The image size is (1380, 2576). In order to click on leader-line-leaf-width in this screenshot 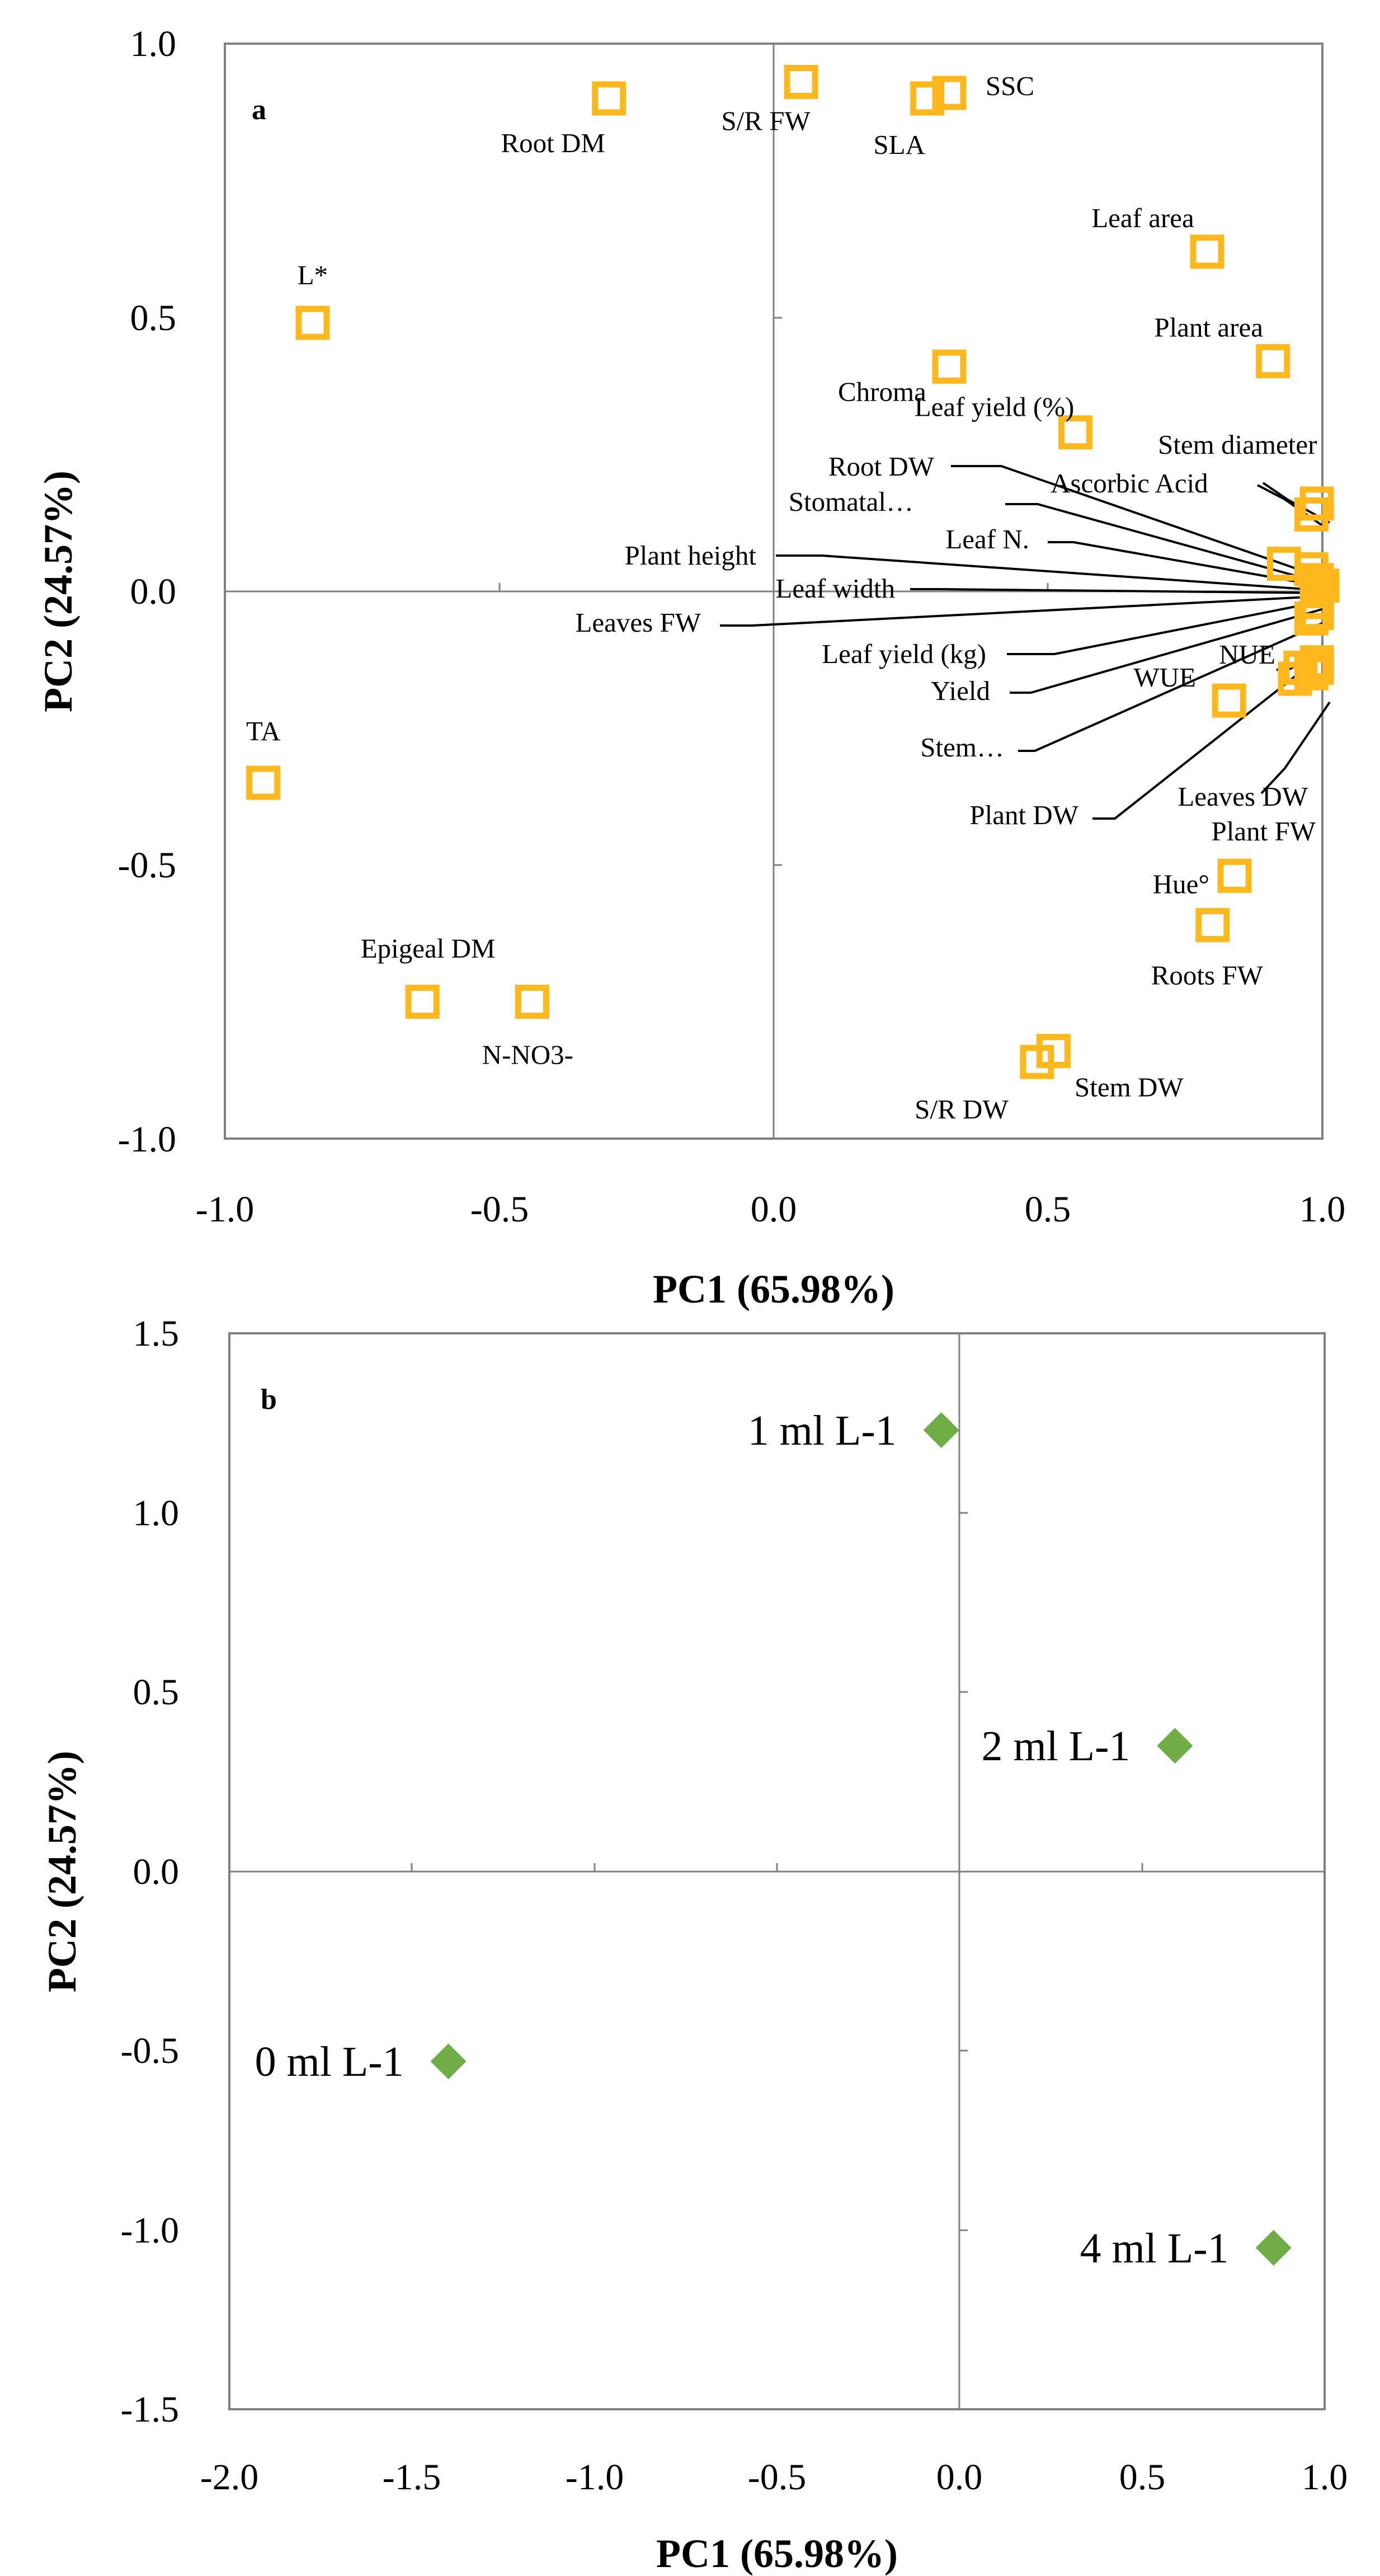, I will do `click(1120, 591)`.